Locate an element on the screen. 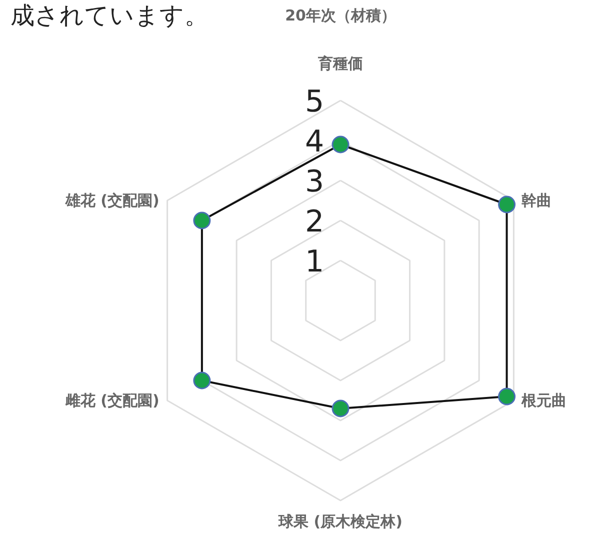  text: 成されています。 is located at coordinates (109, 16).